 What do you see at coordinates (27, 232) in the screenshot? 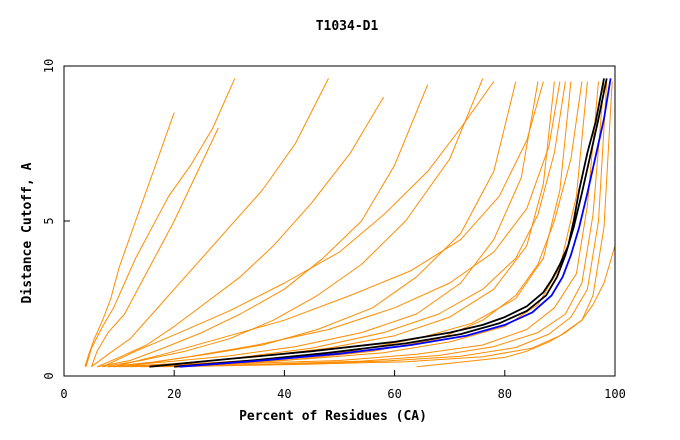
I see `y-axis-label: Distance Cutoff, A` at bounding box center [27, 232].